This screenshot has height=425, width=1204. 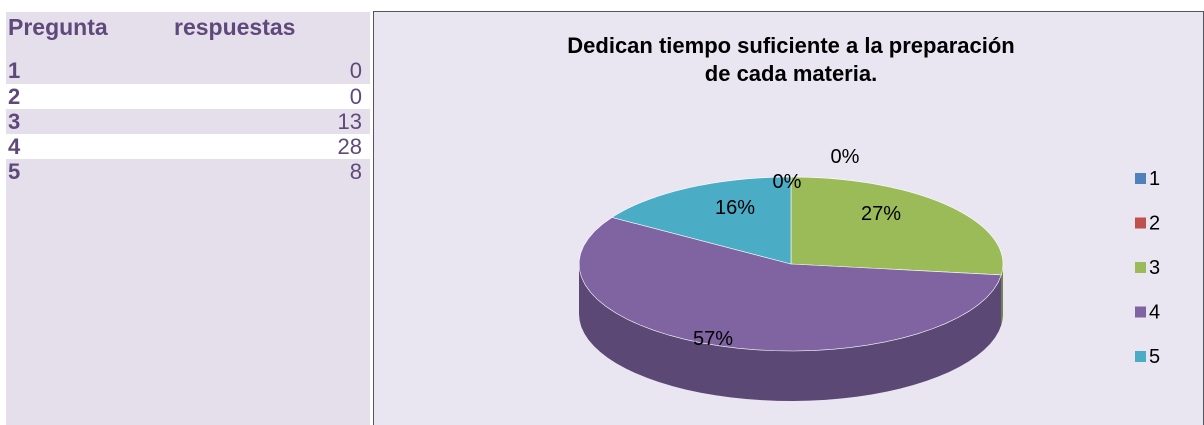 I want to click on table-row: 4 28, so click(x=188, y=146).